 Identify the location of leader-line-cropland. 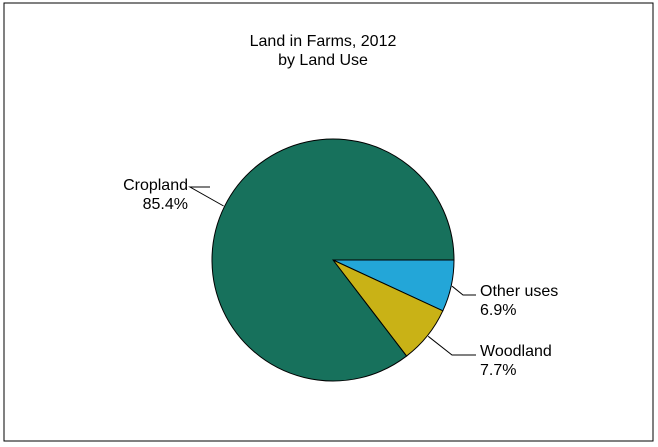
(206, 196).